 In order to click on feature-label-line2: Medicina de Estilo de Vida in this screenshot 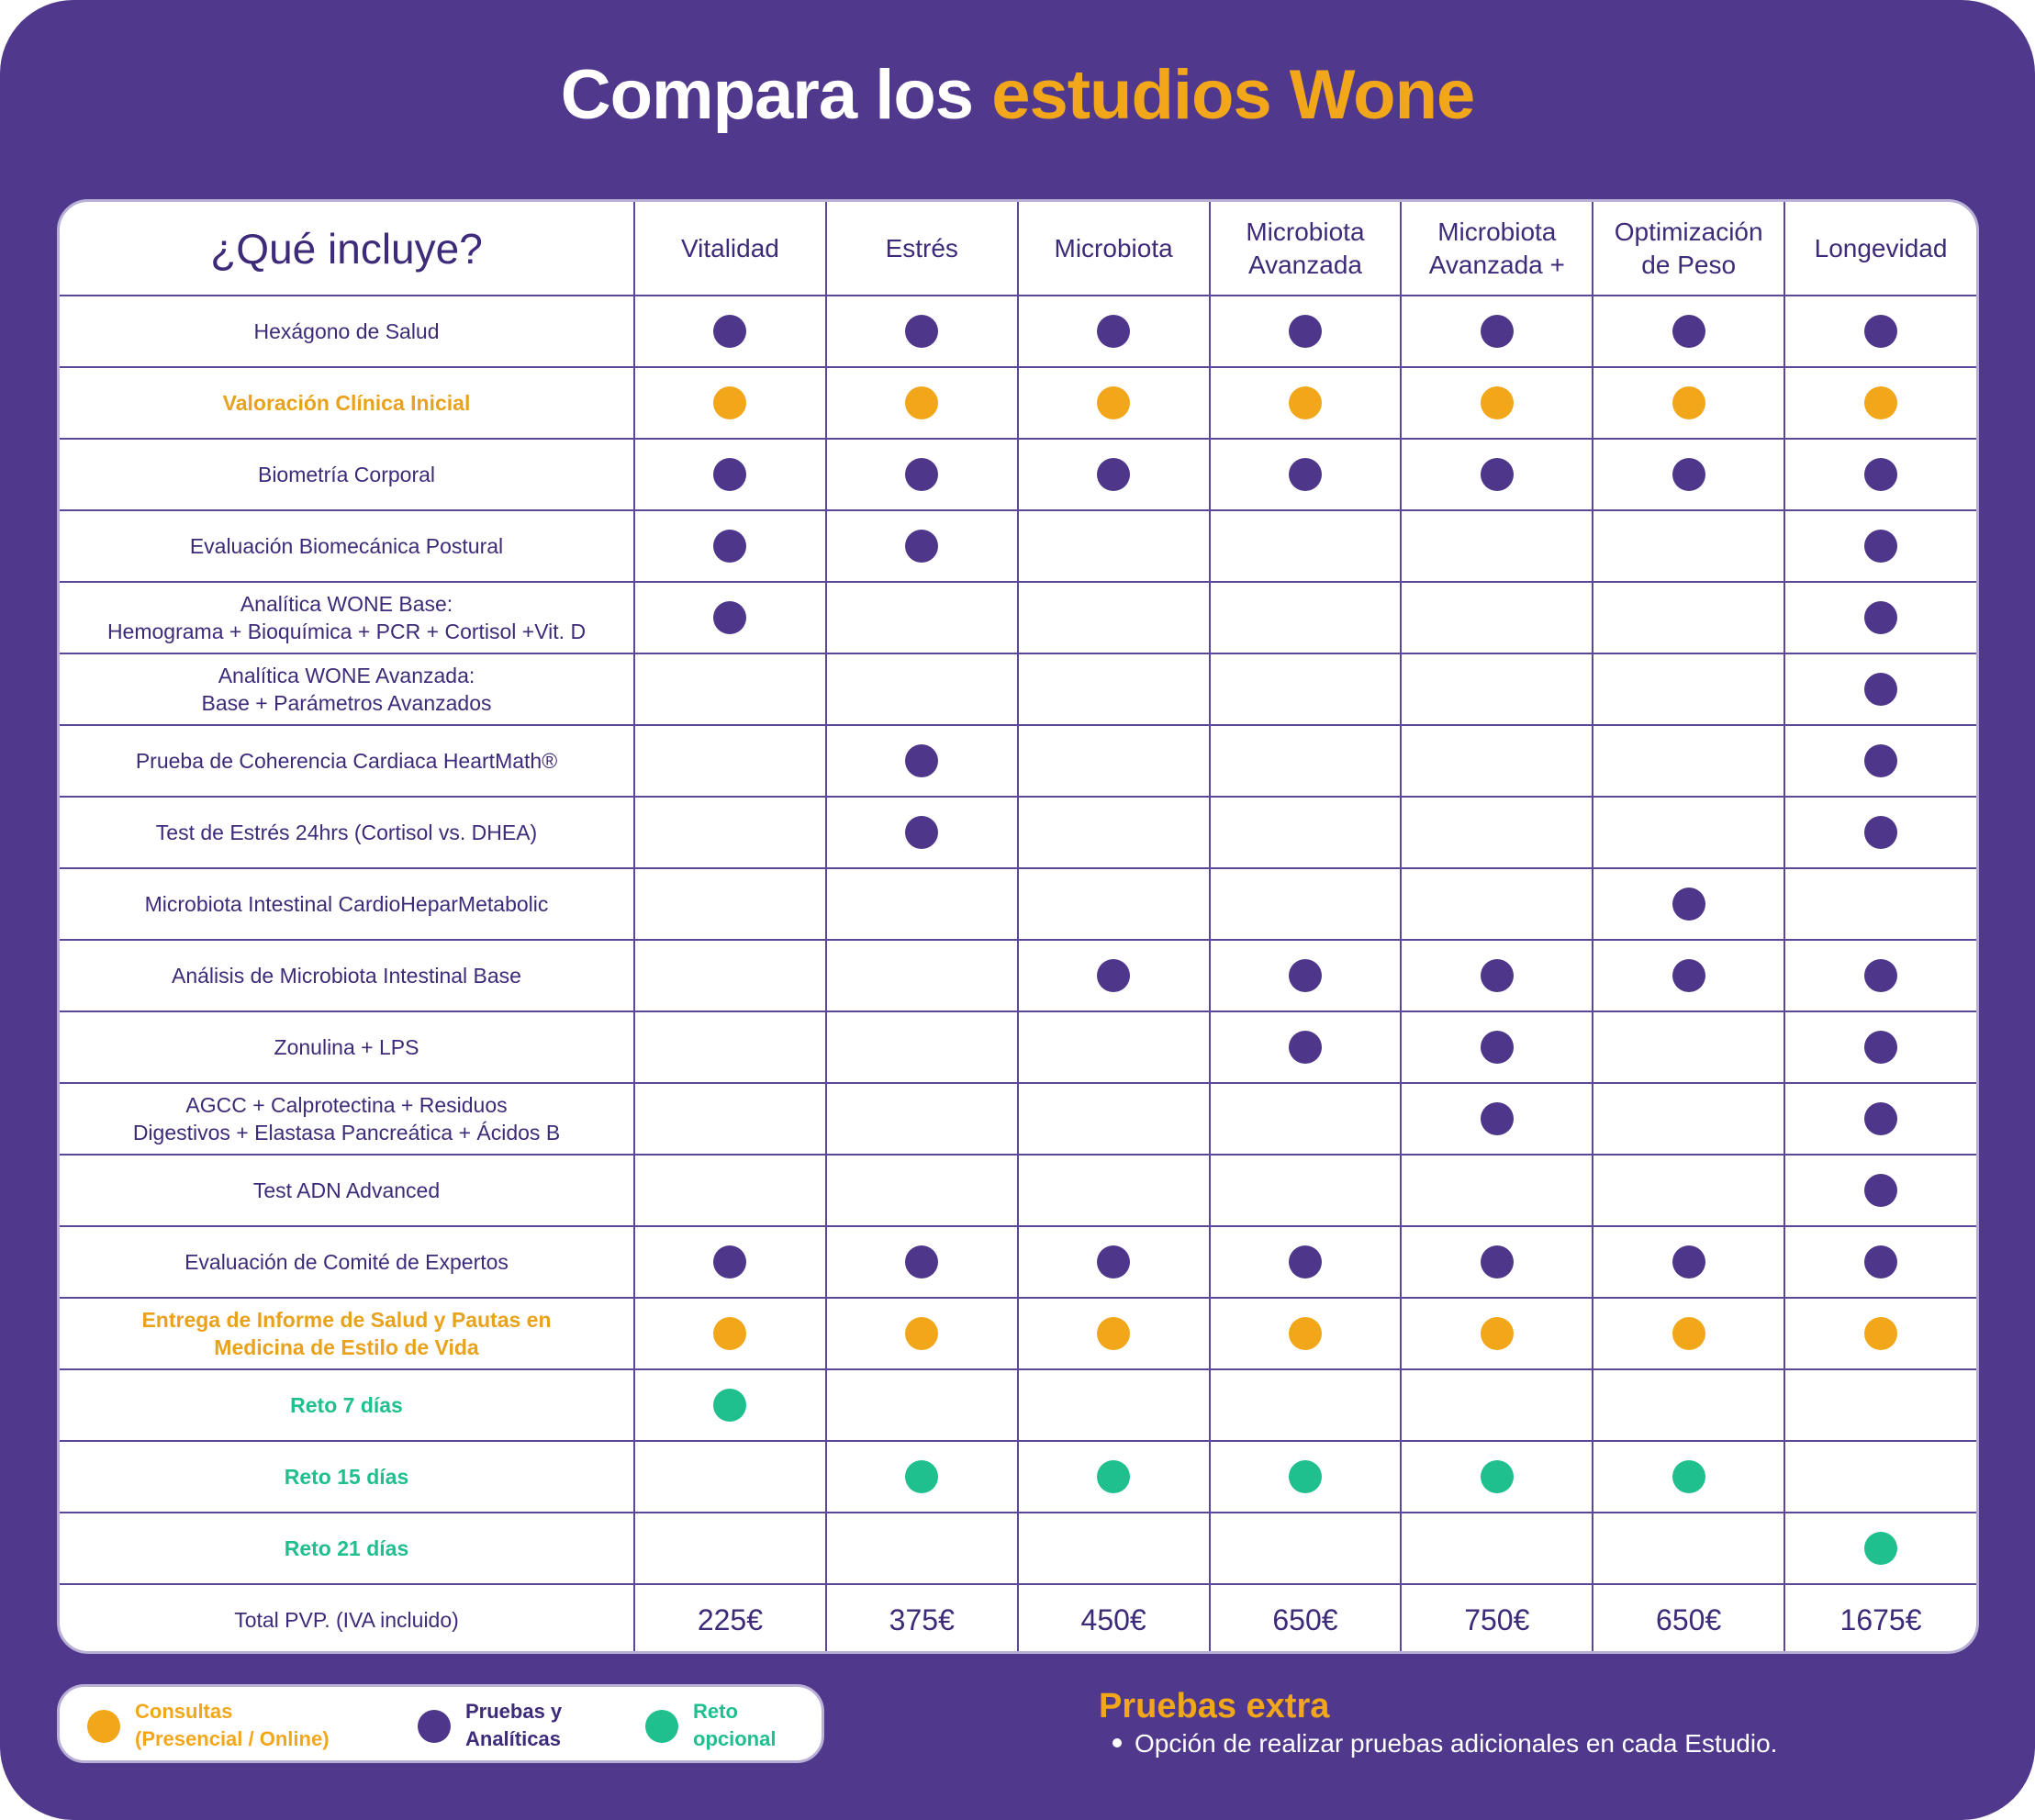, I will do `click(347, 1347)`.